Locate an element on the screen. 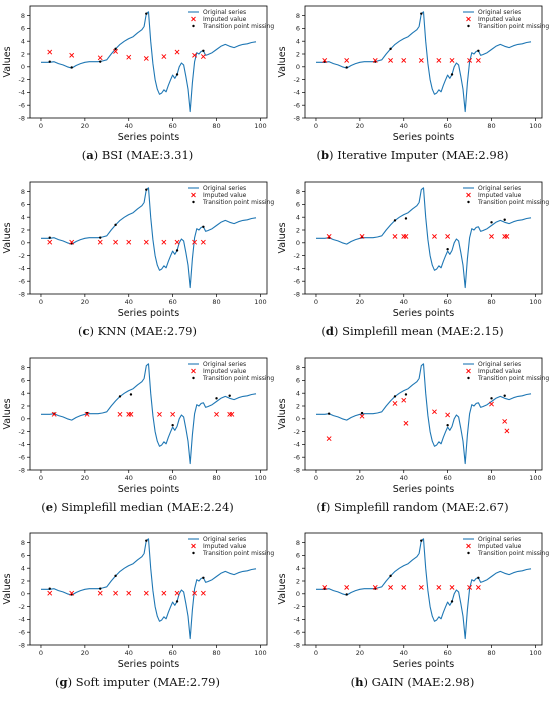 The height and width of the screenshot is (703, 550). panel-caption: (f) Simplefill random (MAE:2.67) is located at coordinates (412, 507).